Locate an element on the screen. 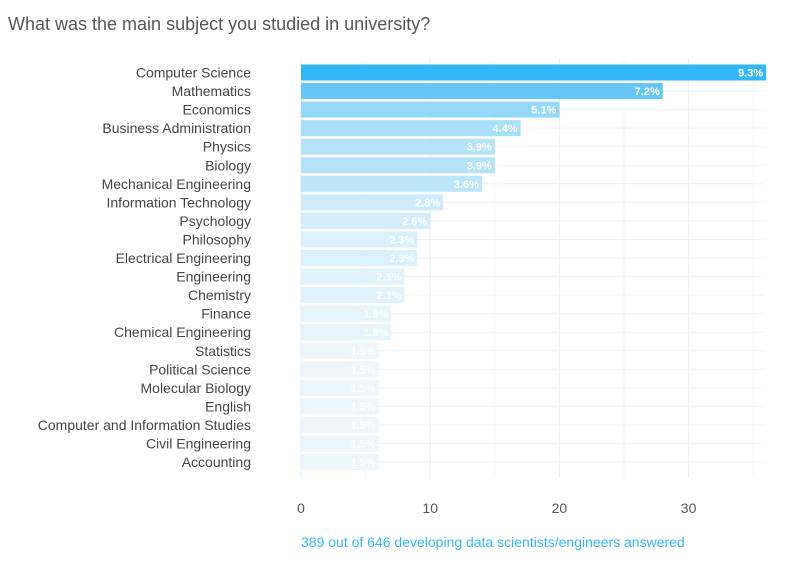  data-label: 2.8% is located at coordinates (427, 203).